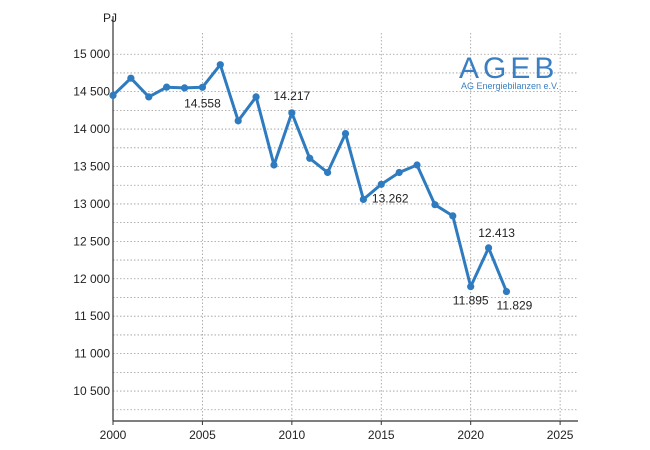 This screenshot has width=650, height=450. What do you see at coordinates (337, 431) in the screenshot?
I see `x-tick-labels: 2000 2005 2010 2015 2020 2025` at bounding box center [337, 431].